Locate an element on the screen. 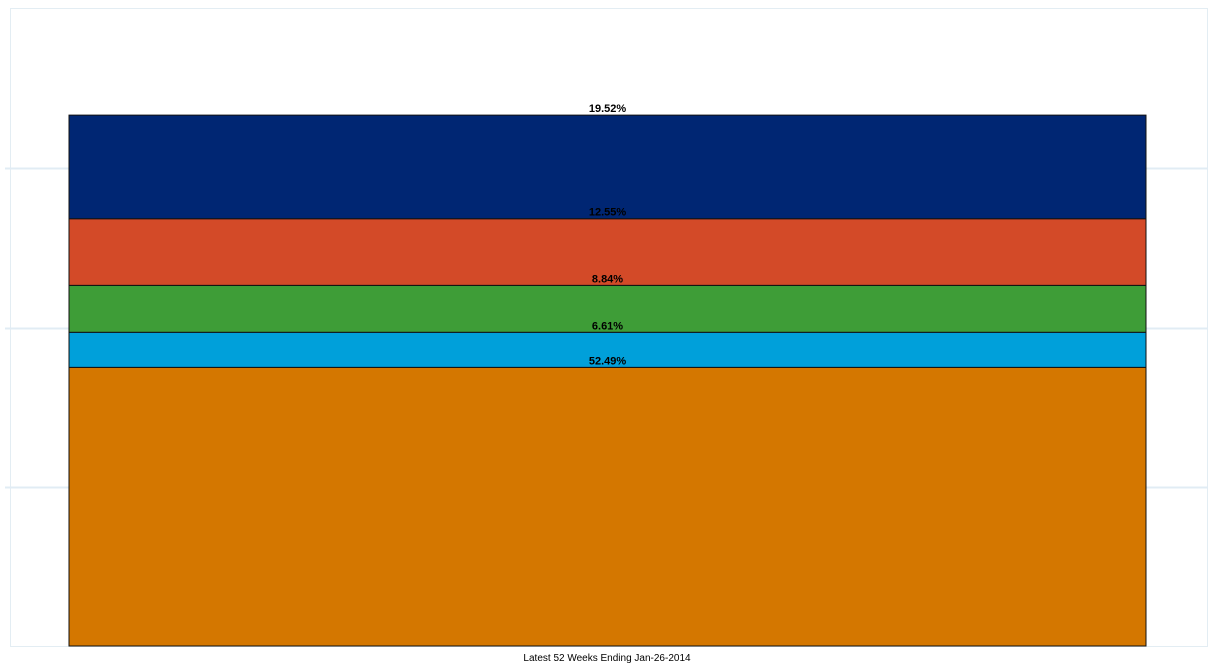 Image resolution: width=1213 pixels, height=672 pixels. data-label: 12.55% is located at coordinates (608, 213).